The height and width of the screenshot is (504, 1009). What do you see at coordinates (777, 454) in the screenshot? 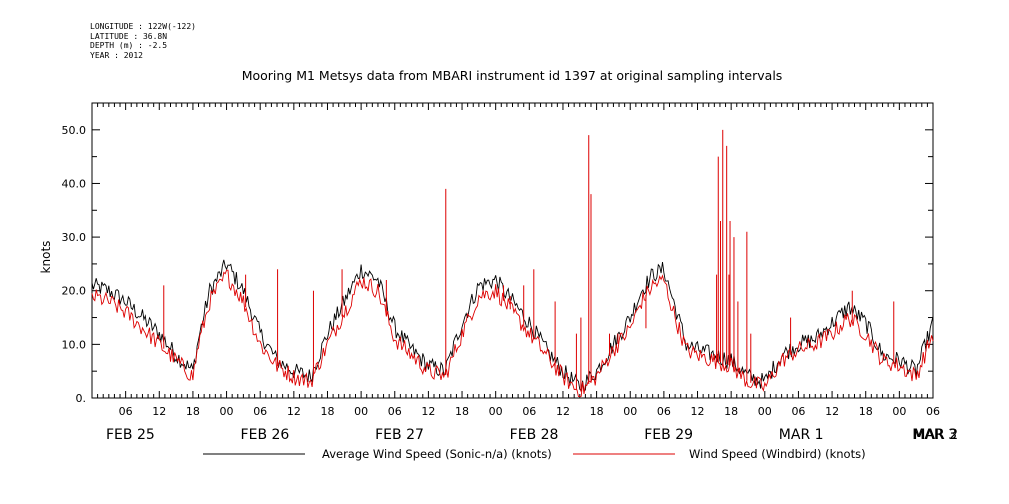
I see `legend-label-windbird: Wind Speed (Windbird) (knots)` at bounding box center [777, 454].